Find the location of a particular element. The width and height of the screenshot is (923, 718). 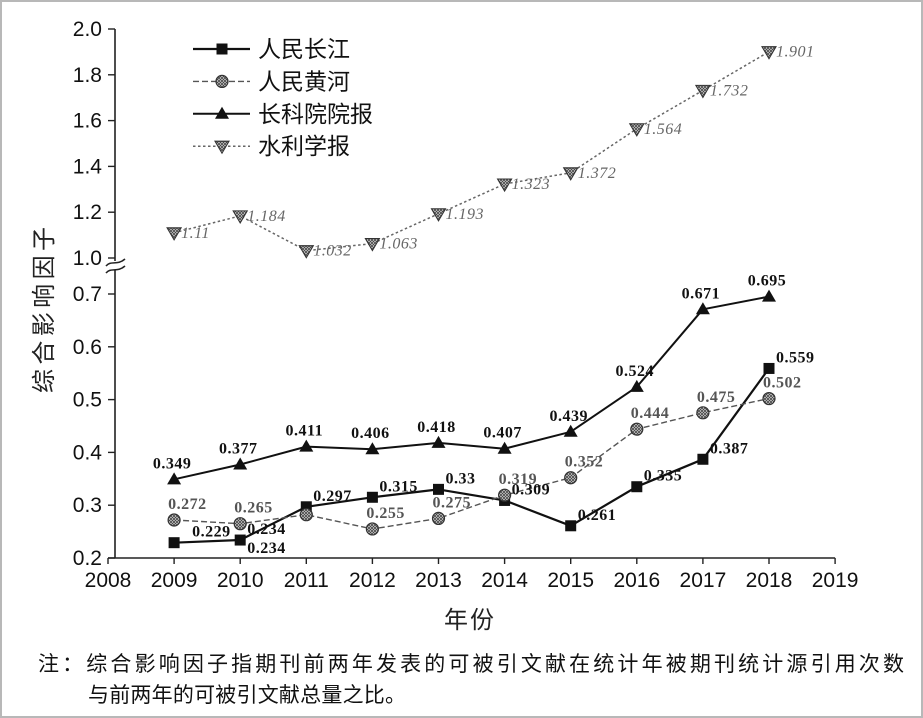

x-axis-title: 年份 is located at coordinates (470, 620).